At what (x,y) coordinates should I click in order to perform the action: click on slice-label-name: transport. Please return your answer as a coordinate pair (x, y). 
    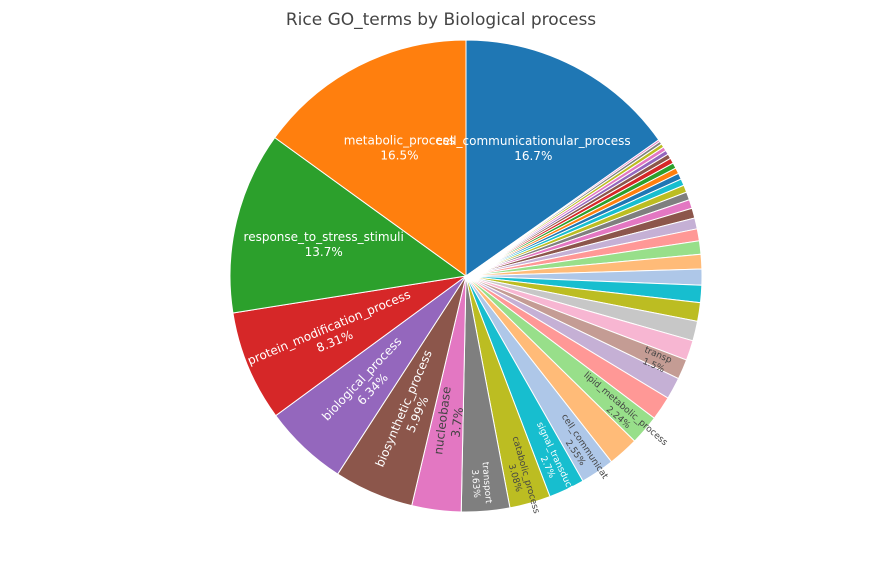
    Looking at the image, I should click on (486, 483).